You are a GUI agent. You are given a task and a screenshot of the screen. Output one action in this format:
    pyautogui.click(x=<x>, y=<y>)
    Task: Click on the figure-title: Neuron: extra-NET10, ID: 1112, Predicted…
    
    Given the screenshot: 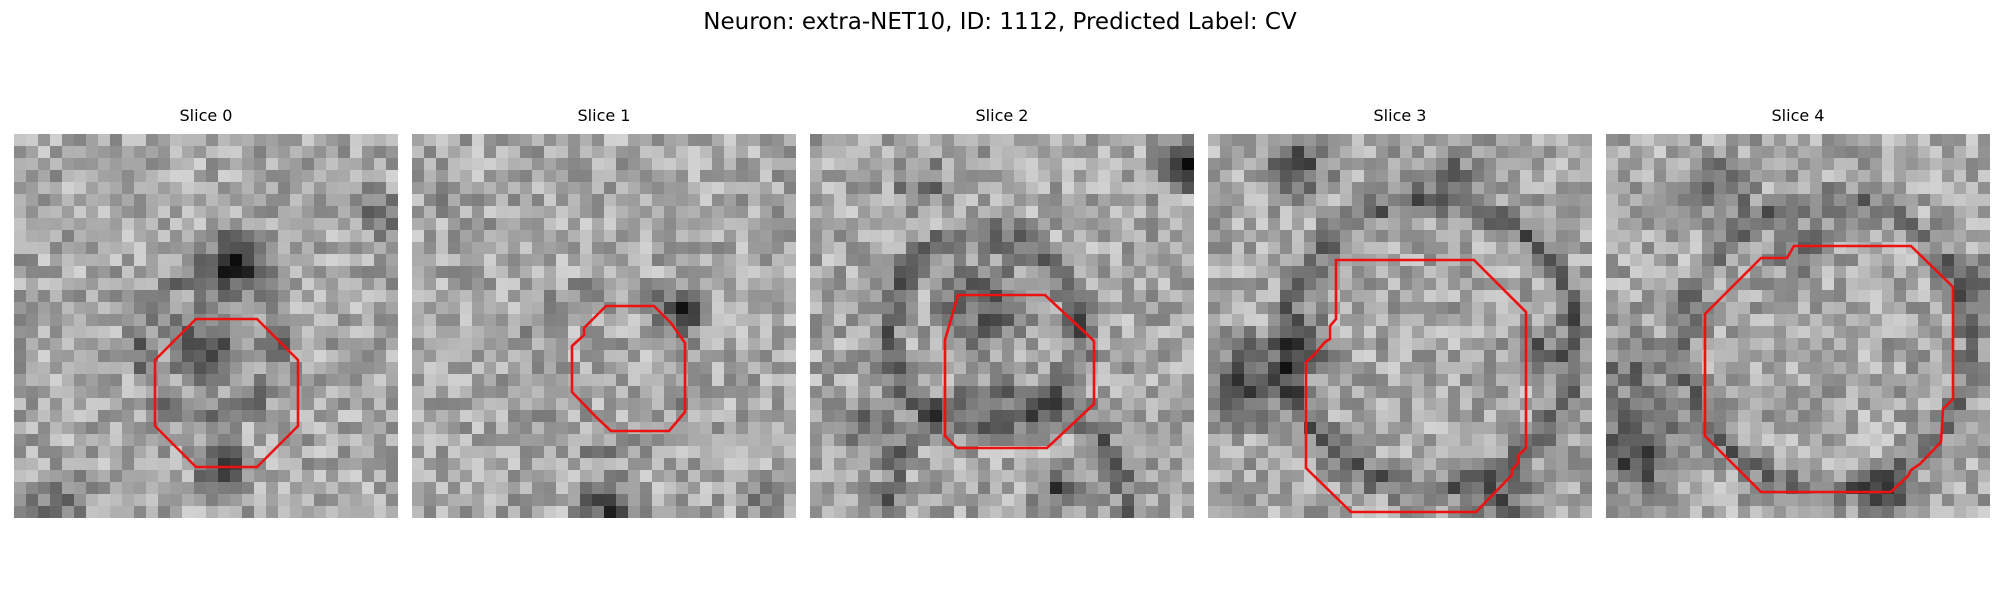 What is the action you would take?
    pyautogui.click(x=1000, y=22)
    